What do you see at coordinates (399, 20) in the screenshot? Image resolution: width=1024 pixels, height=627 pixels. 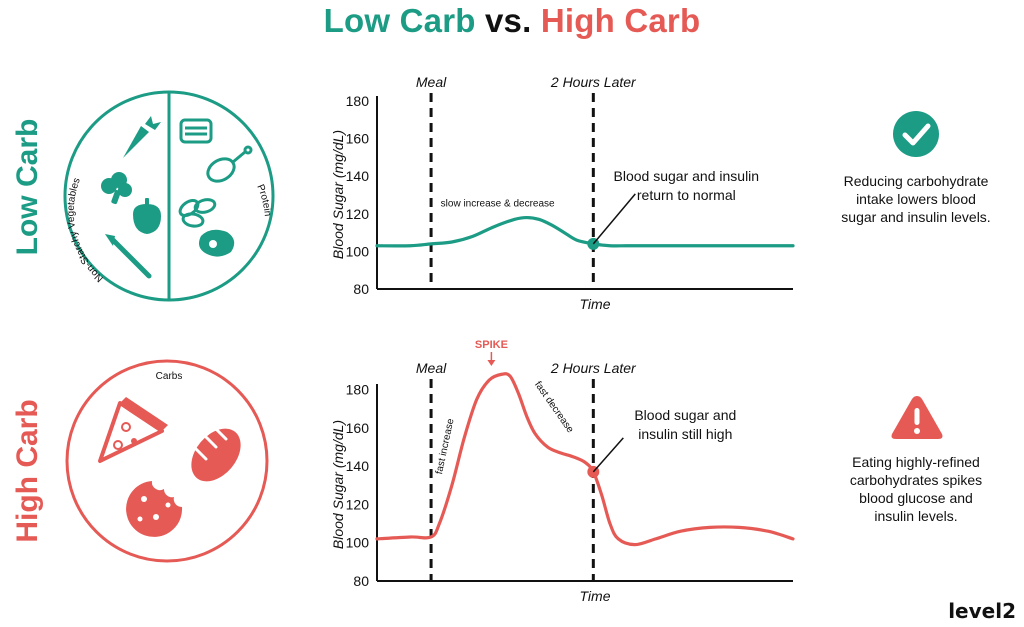 I see `title-low-carb: Low Carb` at bounding box center [399, 20].